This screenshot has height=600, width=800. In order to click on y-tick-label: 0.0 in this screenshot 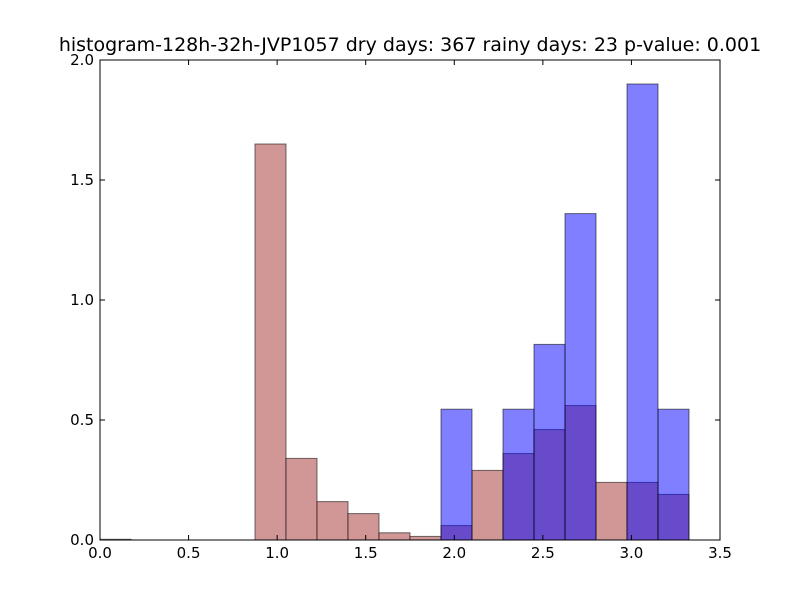, I will do `click(82, 540)`.